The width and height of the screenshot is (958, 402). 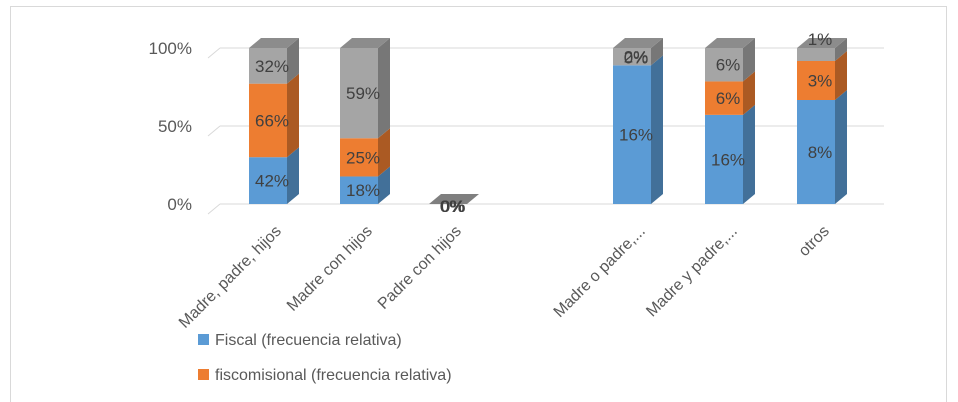 What do you see at coordinates (363, 190) in the screenshot?
I see `data-label: 18%` at bounding box center [363, 190].